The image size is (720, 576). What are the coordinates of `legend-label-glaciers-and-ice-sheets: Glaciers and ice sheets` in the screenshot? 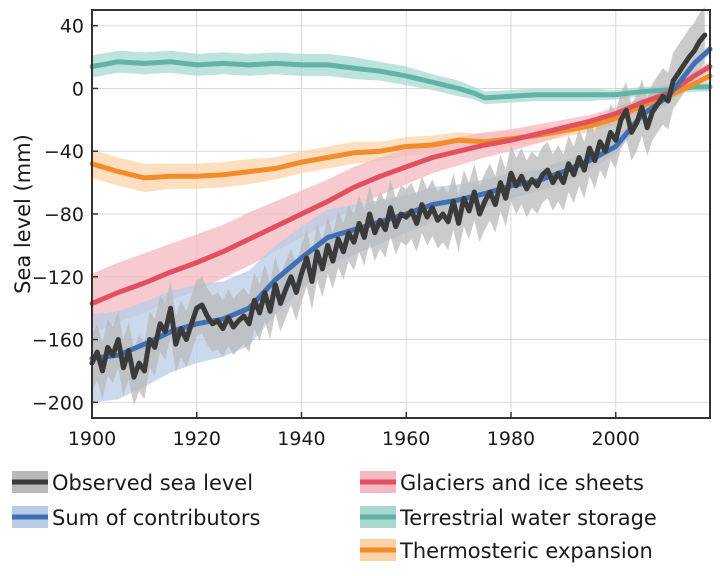 It's located at (522, 483).